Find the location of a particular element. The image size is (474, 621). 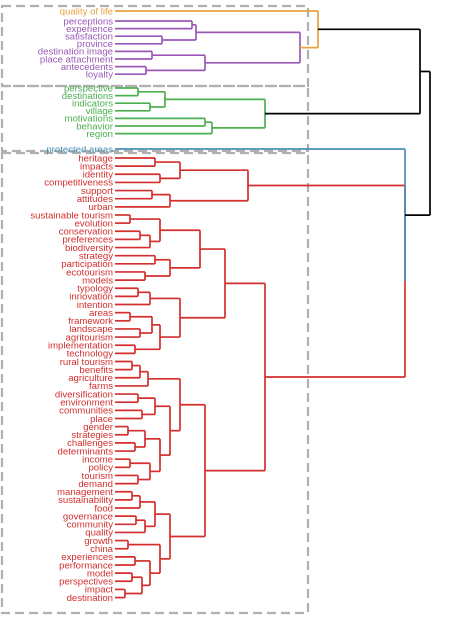

leaf-label: province is located at coordinates (95, 44).